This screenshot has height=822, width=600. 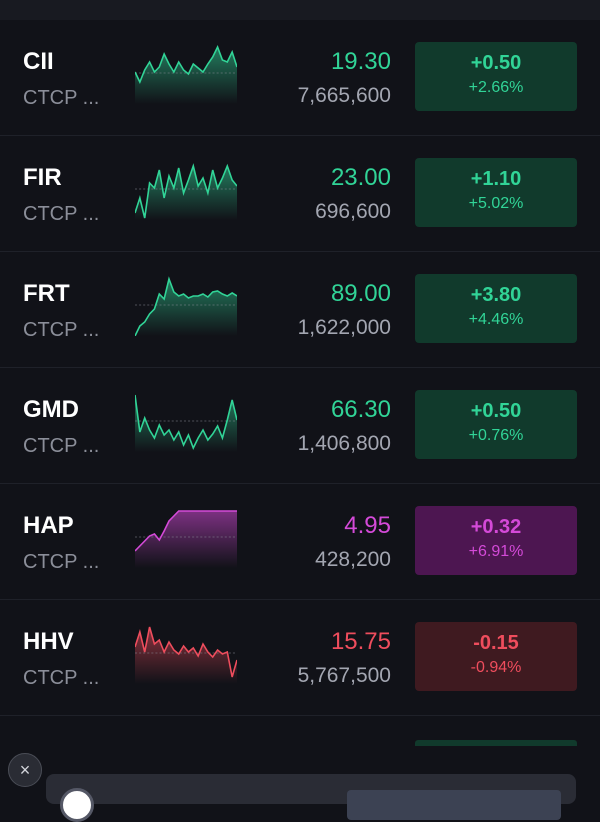 What do you see at coordinates (344, 443) in the screenshot?
I see `trading-volume: 1,406,800` at bounding box center [344, 443].